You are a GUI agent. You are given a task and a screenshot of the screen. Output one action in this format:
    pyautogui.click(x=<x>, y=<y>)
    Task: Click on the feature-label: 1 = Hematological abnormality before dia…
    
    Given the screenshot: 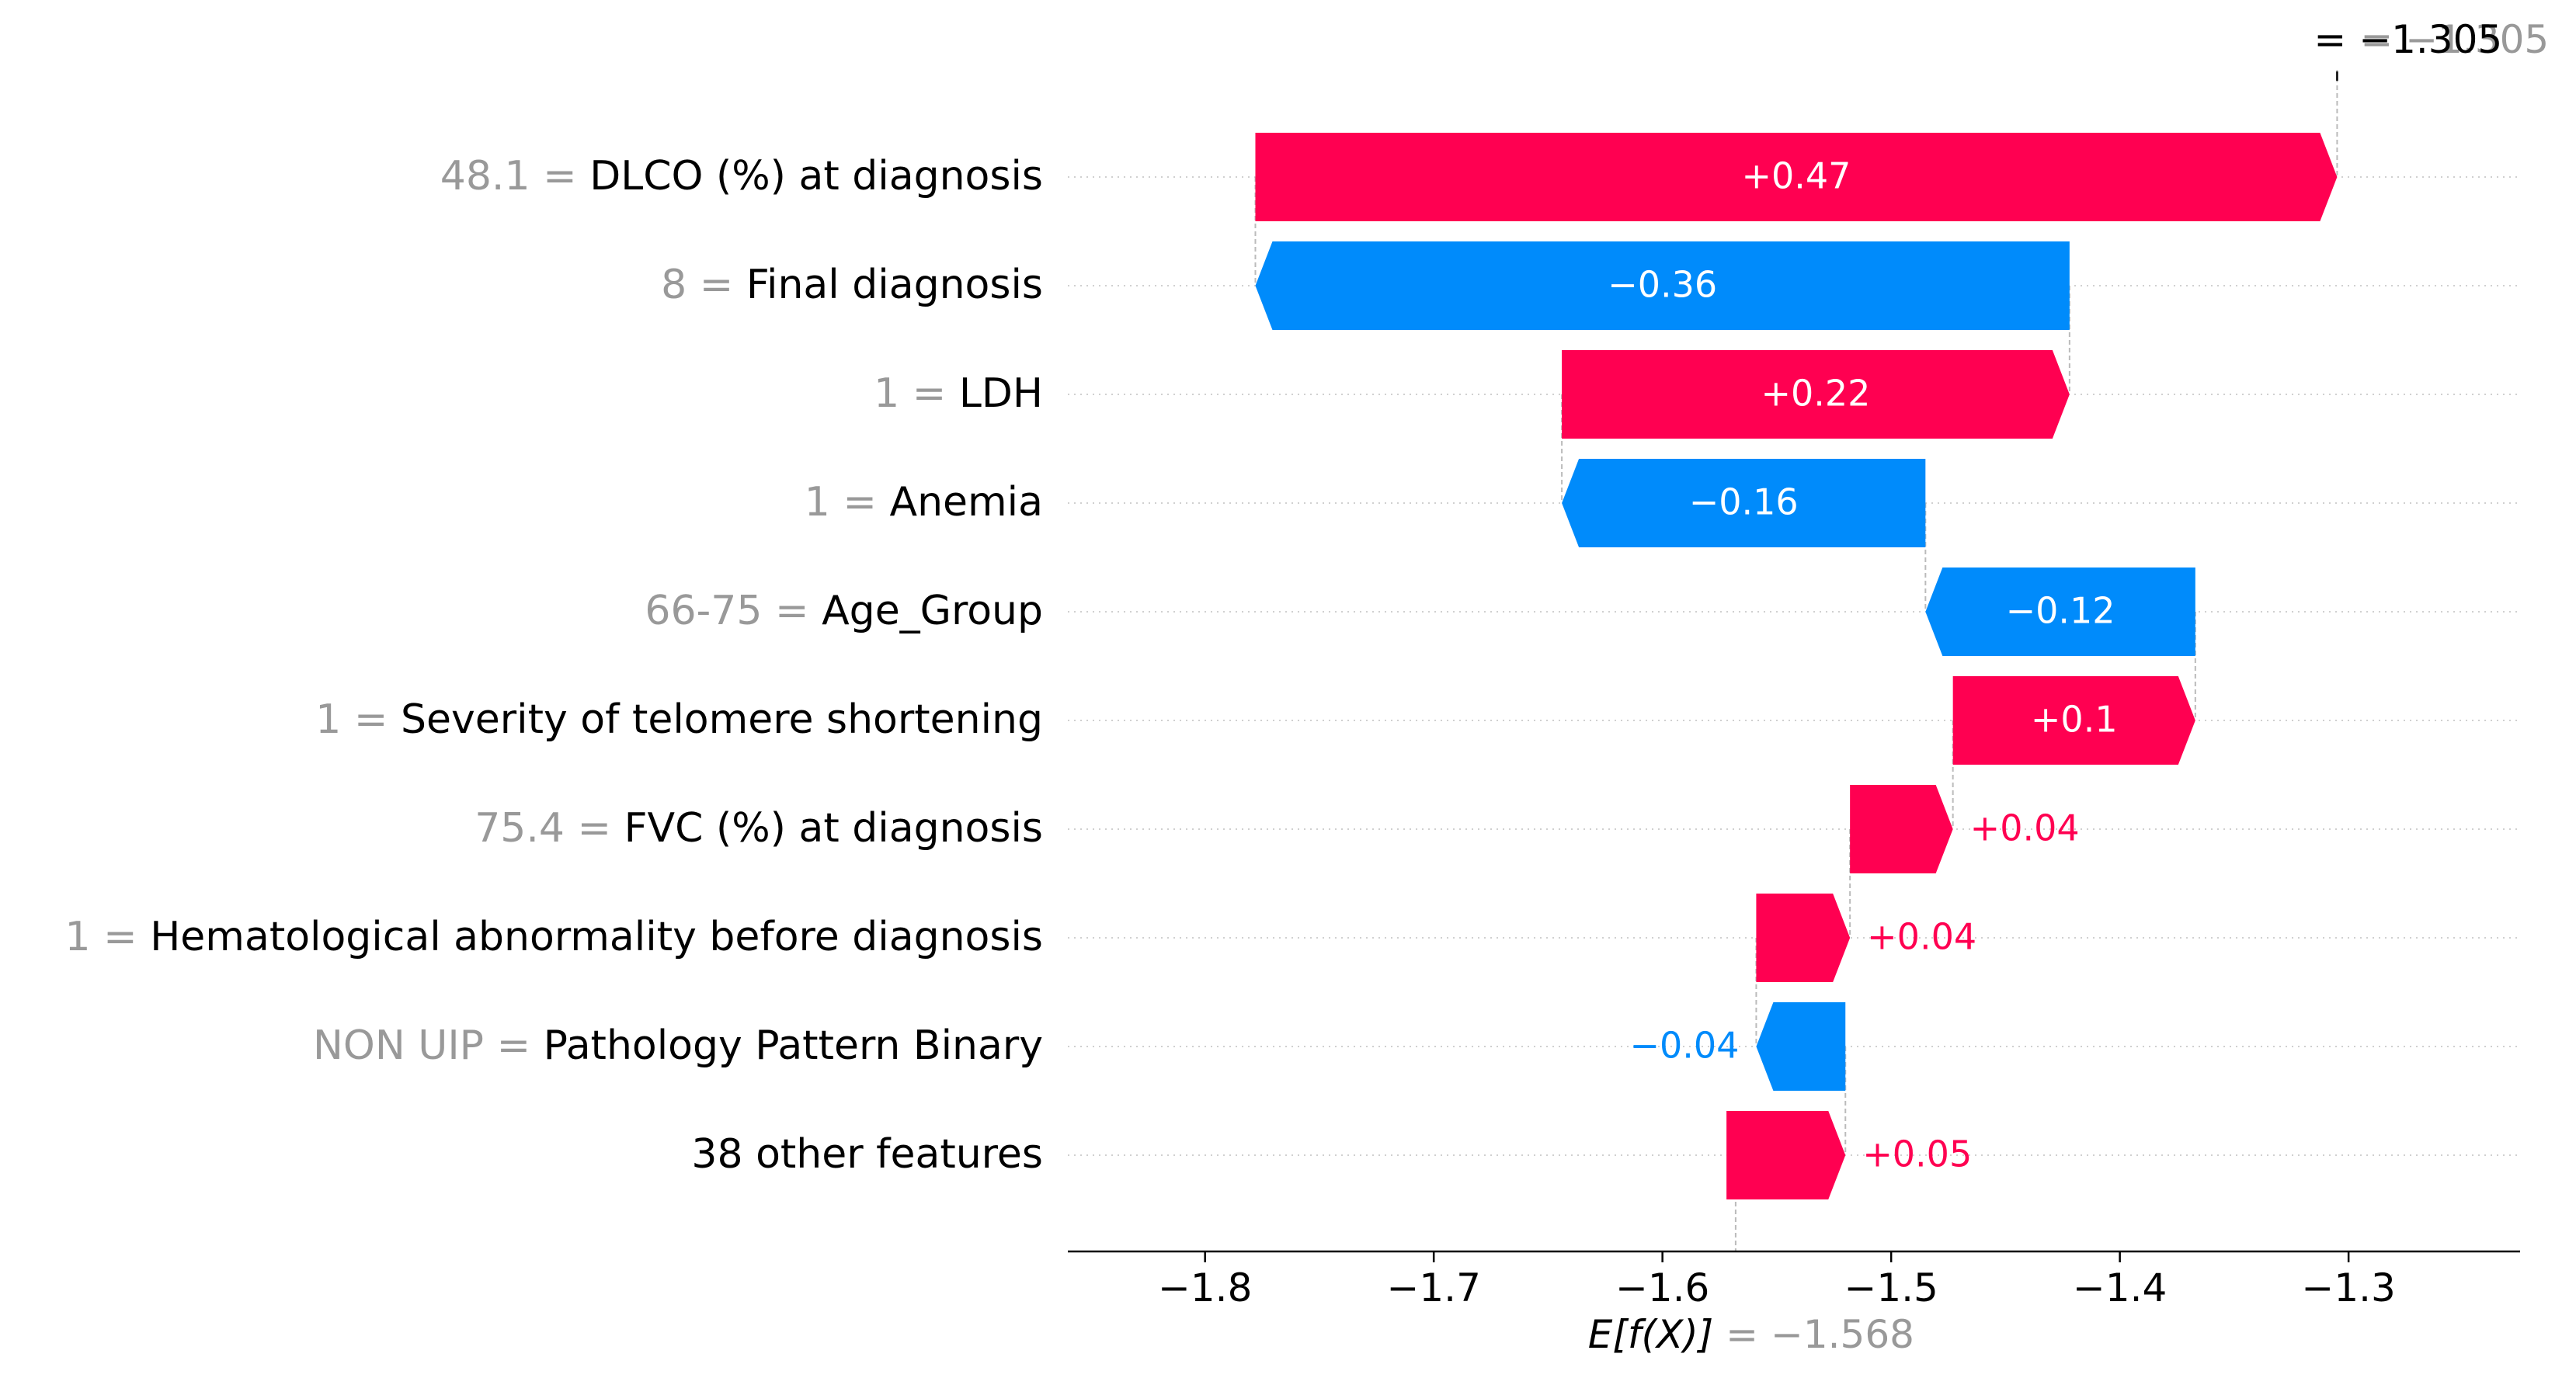 What is the action you would take?
    pyautogui.click(x=553, y=937)
    